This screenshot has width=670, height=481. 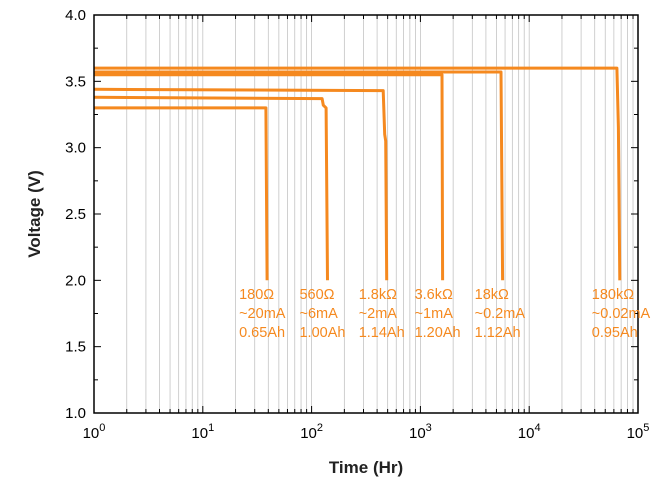 I want to click on x-tick-exponent: 4, so click(x=537, y=428).